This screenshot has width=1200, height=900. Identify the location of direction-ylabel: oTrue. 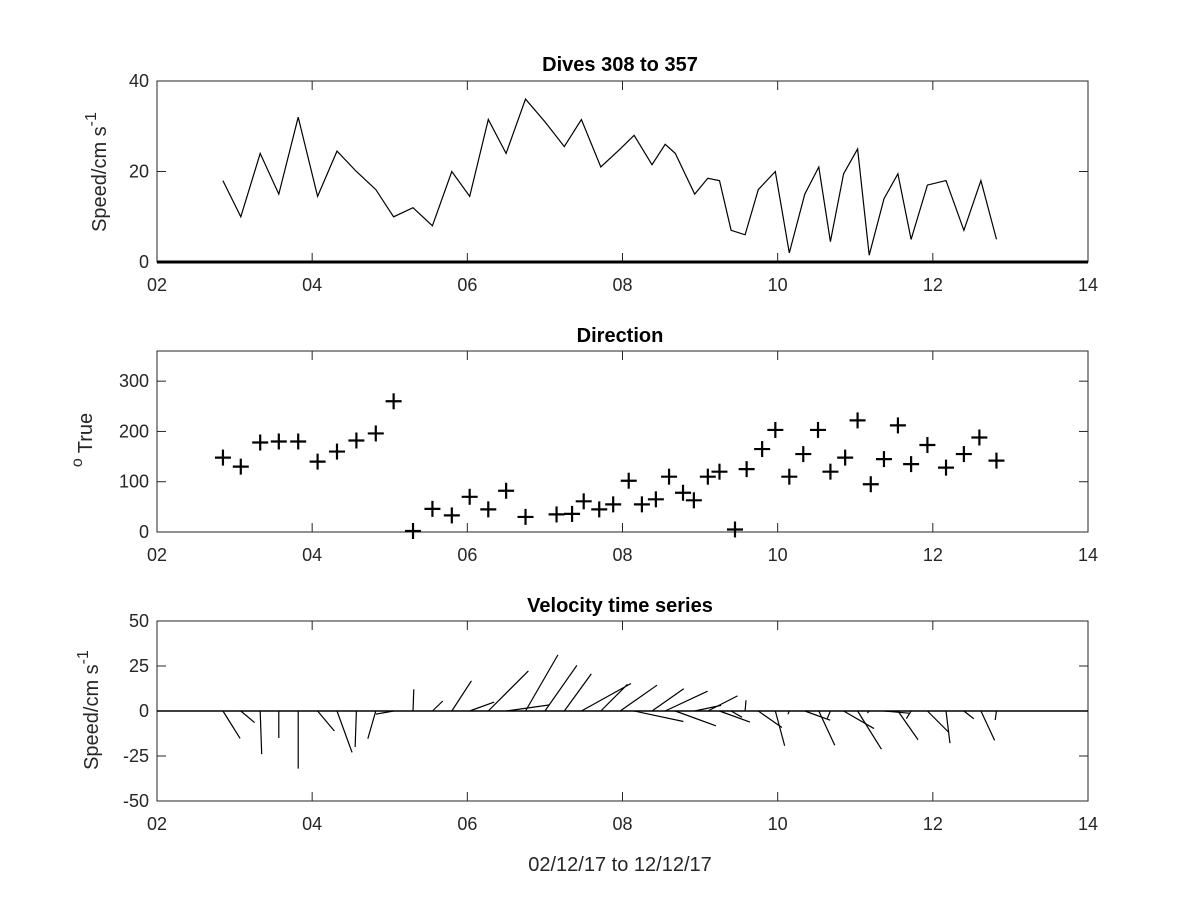
(83, 440).